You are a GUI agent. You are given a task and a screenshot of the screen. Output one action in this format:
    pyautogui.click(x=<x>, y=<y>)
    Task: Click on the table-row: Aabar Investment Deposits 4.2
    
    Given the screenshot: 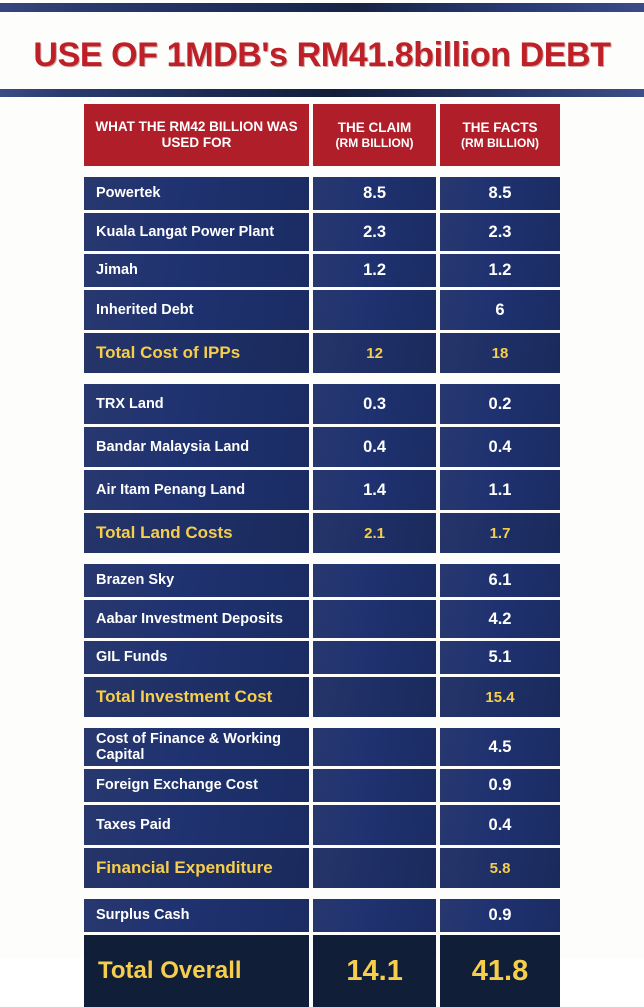 What is the action you would take?
    pyautogui.click(x=322, y=619)
    